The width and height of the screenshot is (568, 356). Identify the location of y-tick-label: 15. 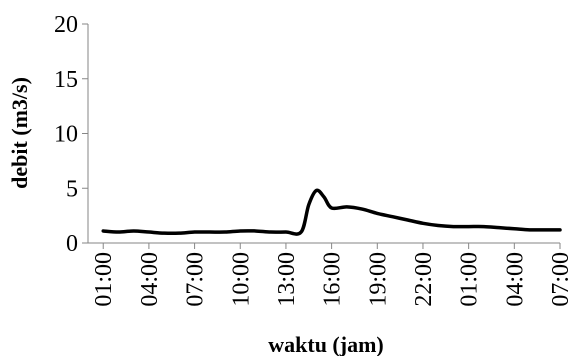
(66, 80).